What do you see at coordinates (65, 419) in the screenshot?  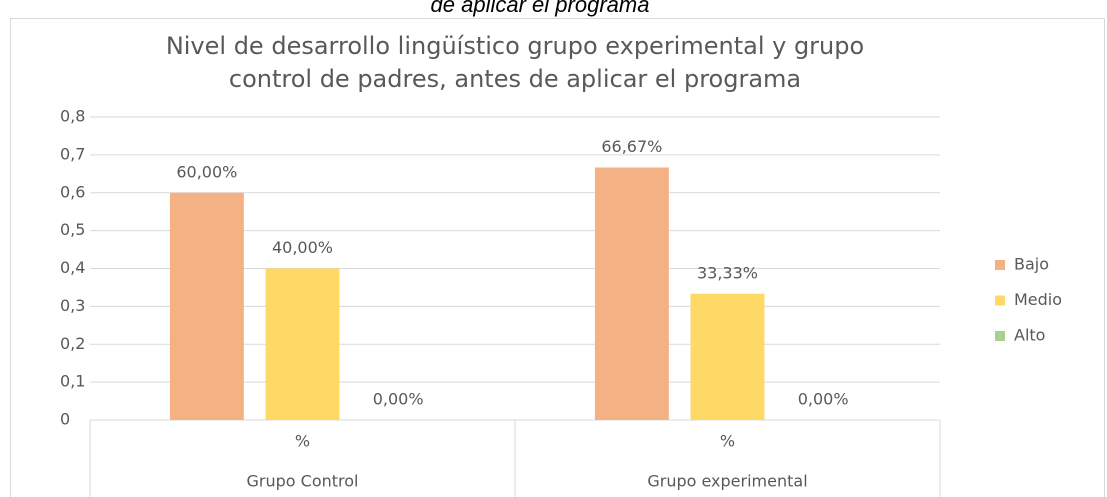 I see `y-tick-label: 0` at bounding box center [65, 419].